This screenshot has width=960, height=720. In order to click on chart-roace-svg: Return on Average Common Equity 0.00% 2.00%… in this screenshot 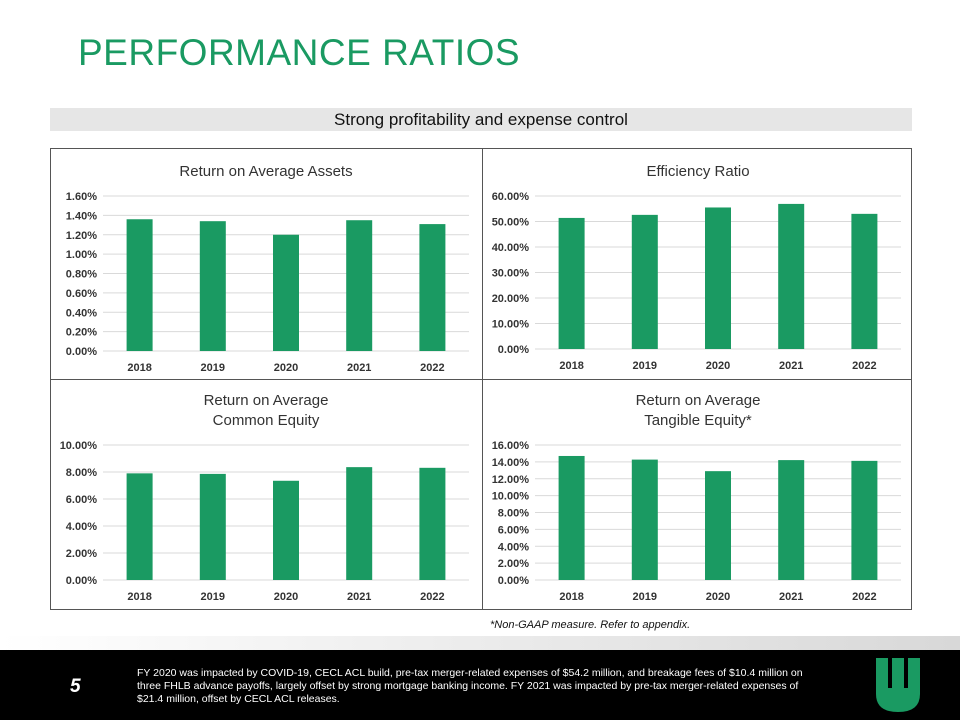, I will do `click(264, 497)`.